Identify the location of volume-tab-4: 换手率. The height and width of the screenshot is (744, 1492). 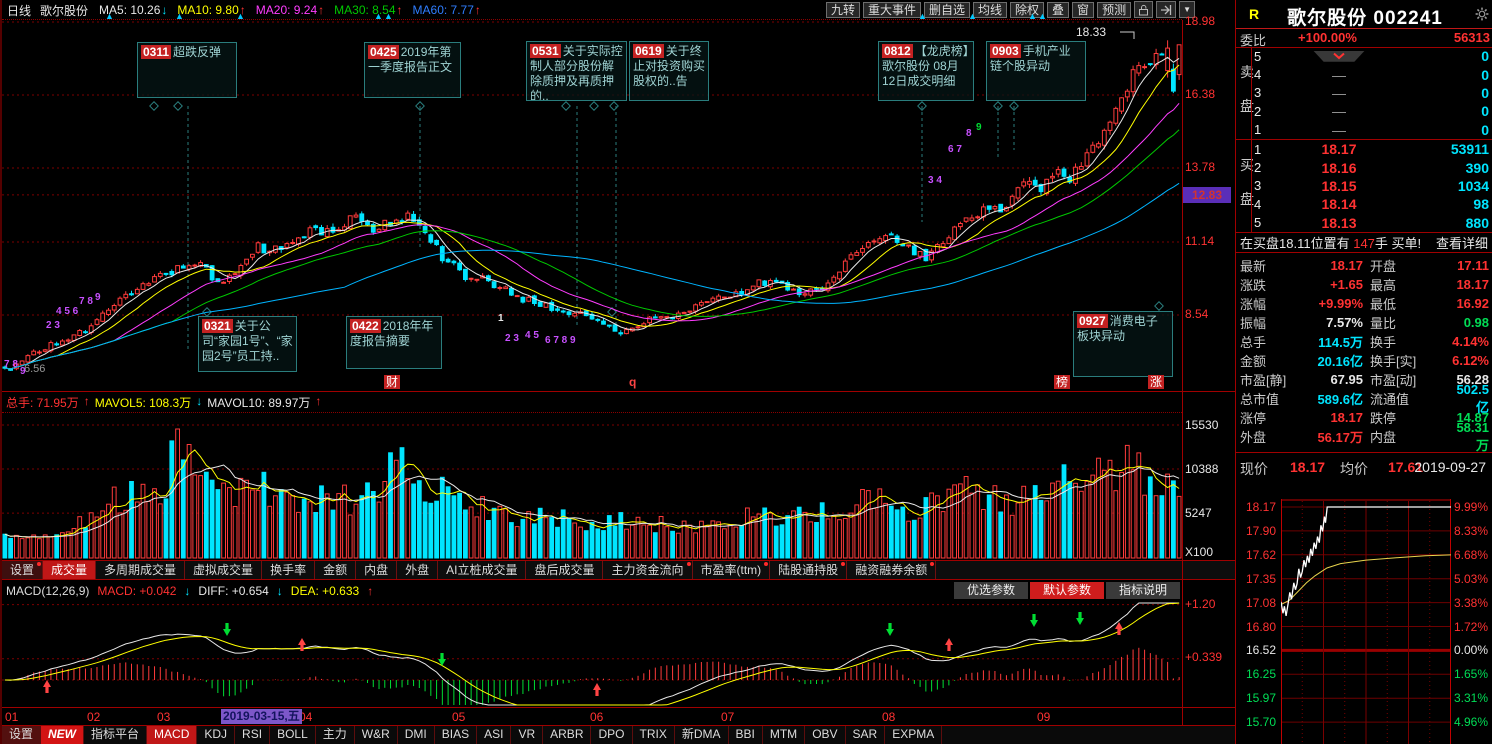
(289, 570).